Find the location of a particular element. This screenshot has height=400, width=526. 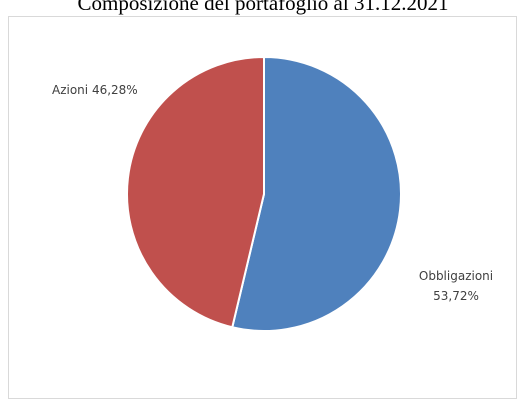

slice-value-obbligazioni: 53,72% is located at coordinates (456, 296).